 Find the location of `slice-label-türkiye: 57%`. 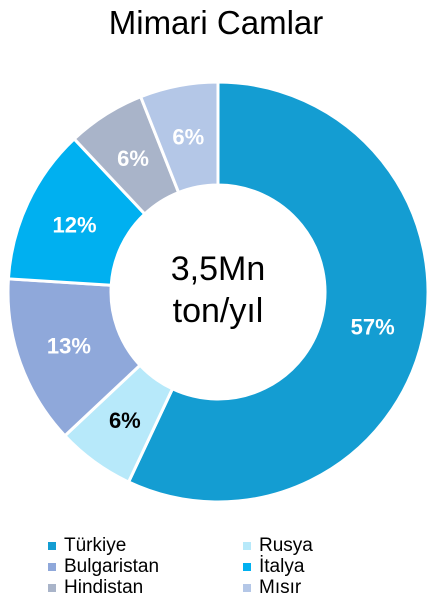

slice-label-türkiye: 57% is located at coordinates (373, 327).